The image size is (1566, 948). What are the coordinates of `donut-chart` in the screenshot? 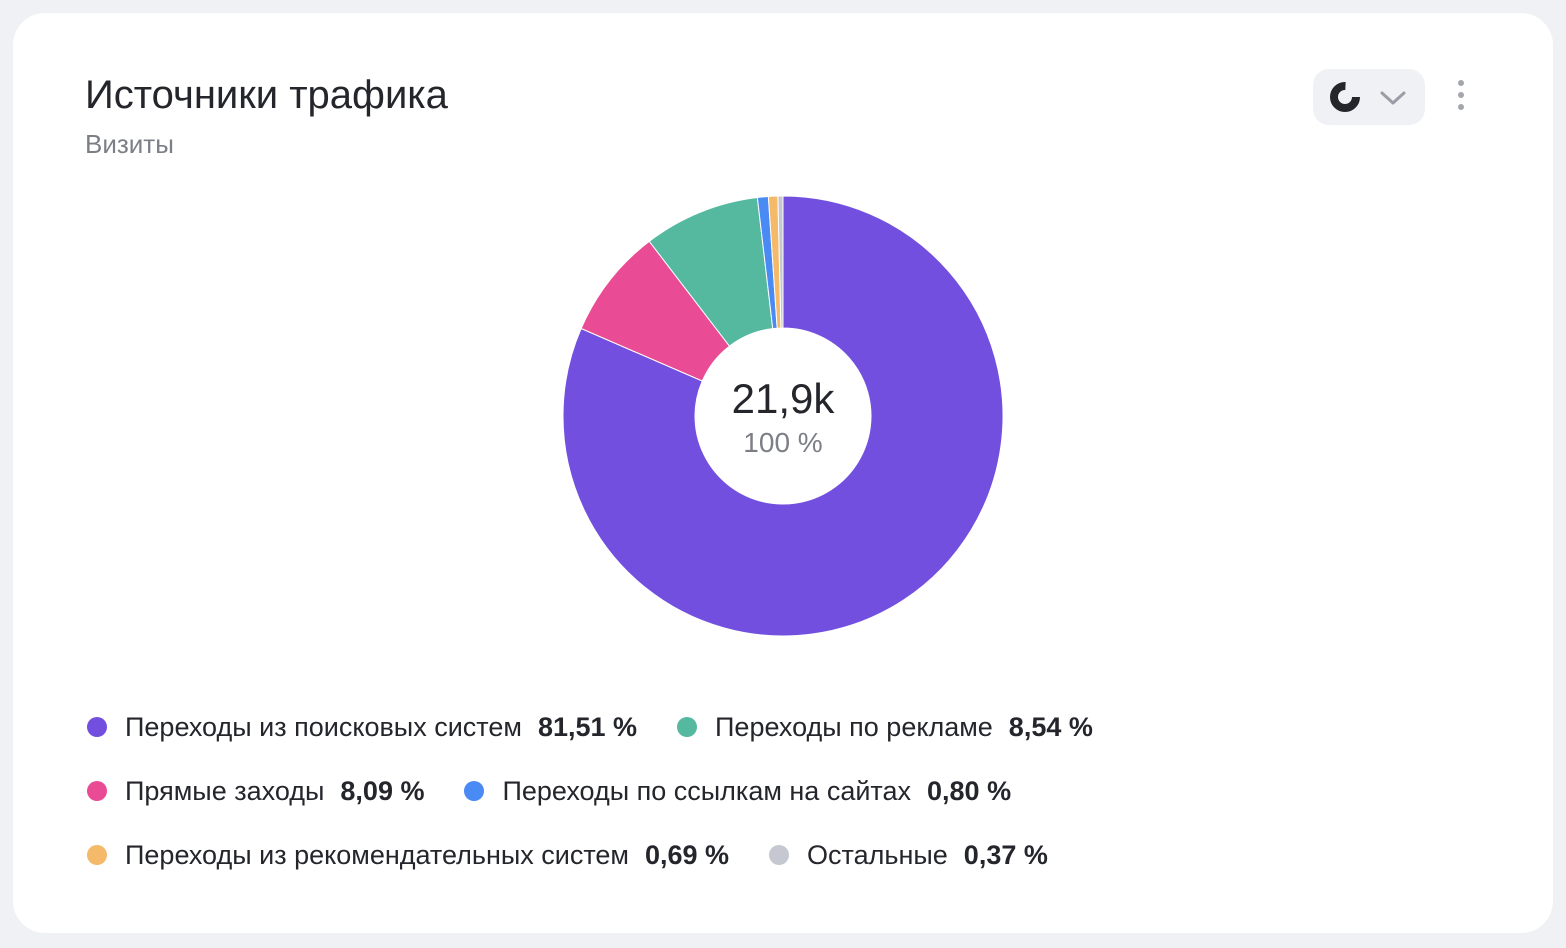 It's located at (783, 416).